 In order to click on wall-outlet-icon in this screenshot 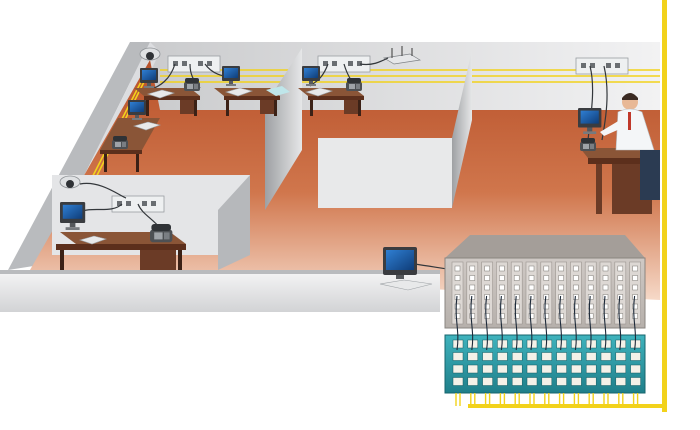, I will do `click(602, 66)`.